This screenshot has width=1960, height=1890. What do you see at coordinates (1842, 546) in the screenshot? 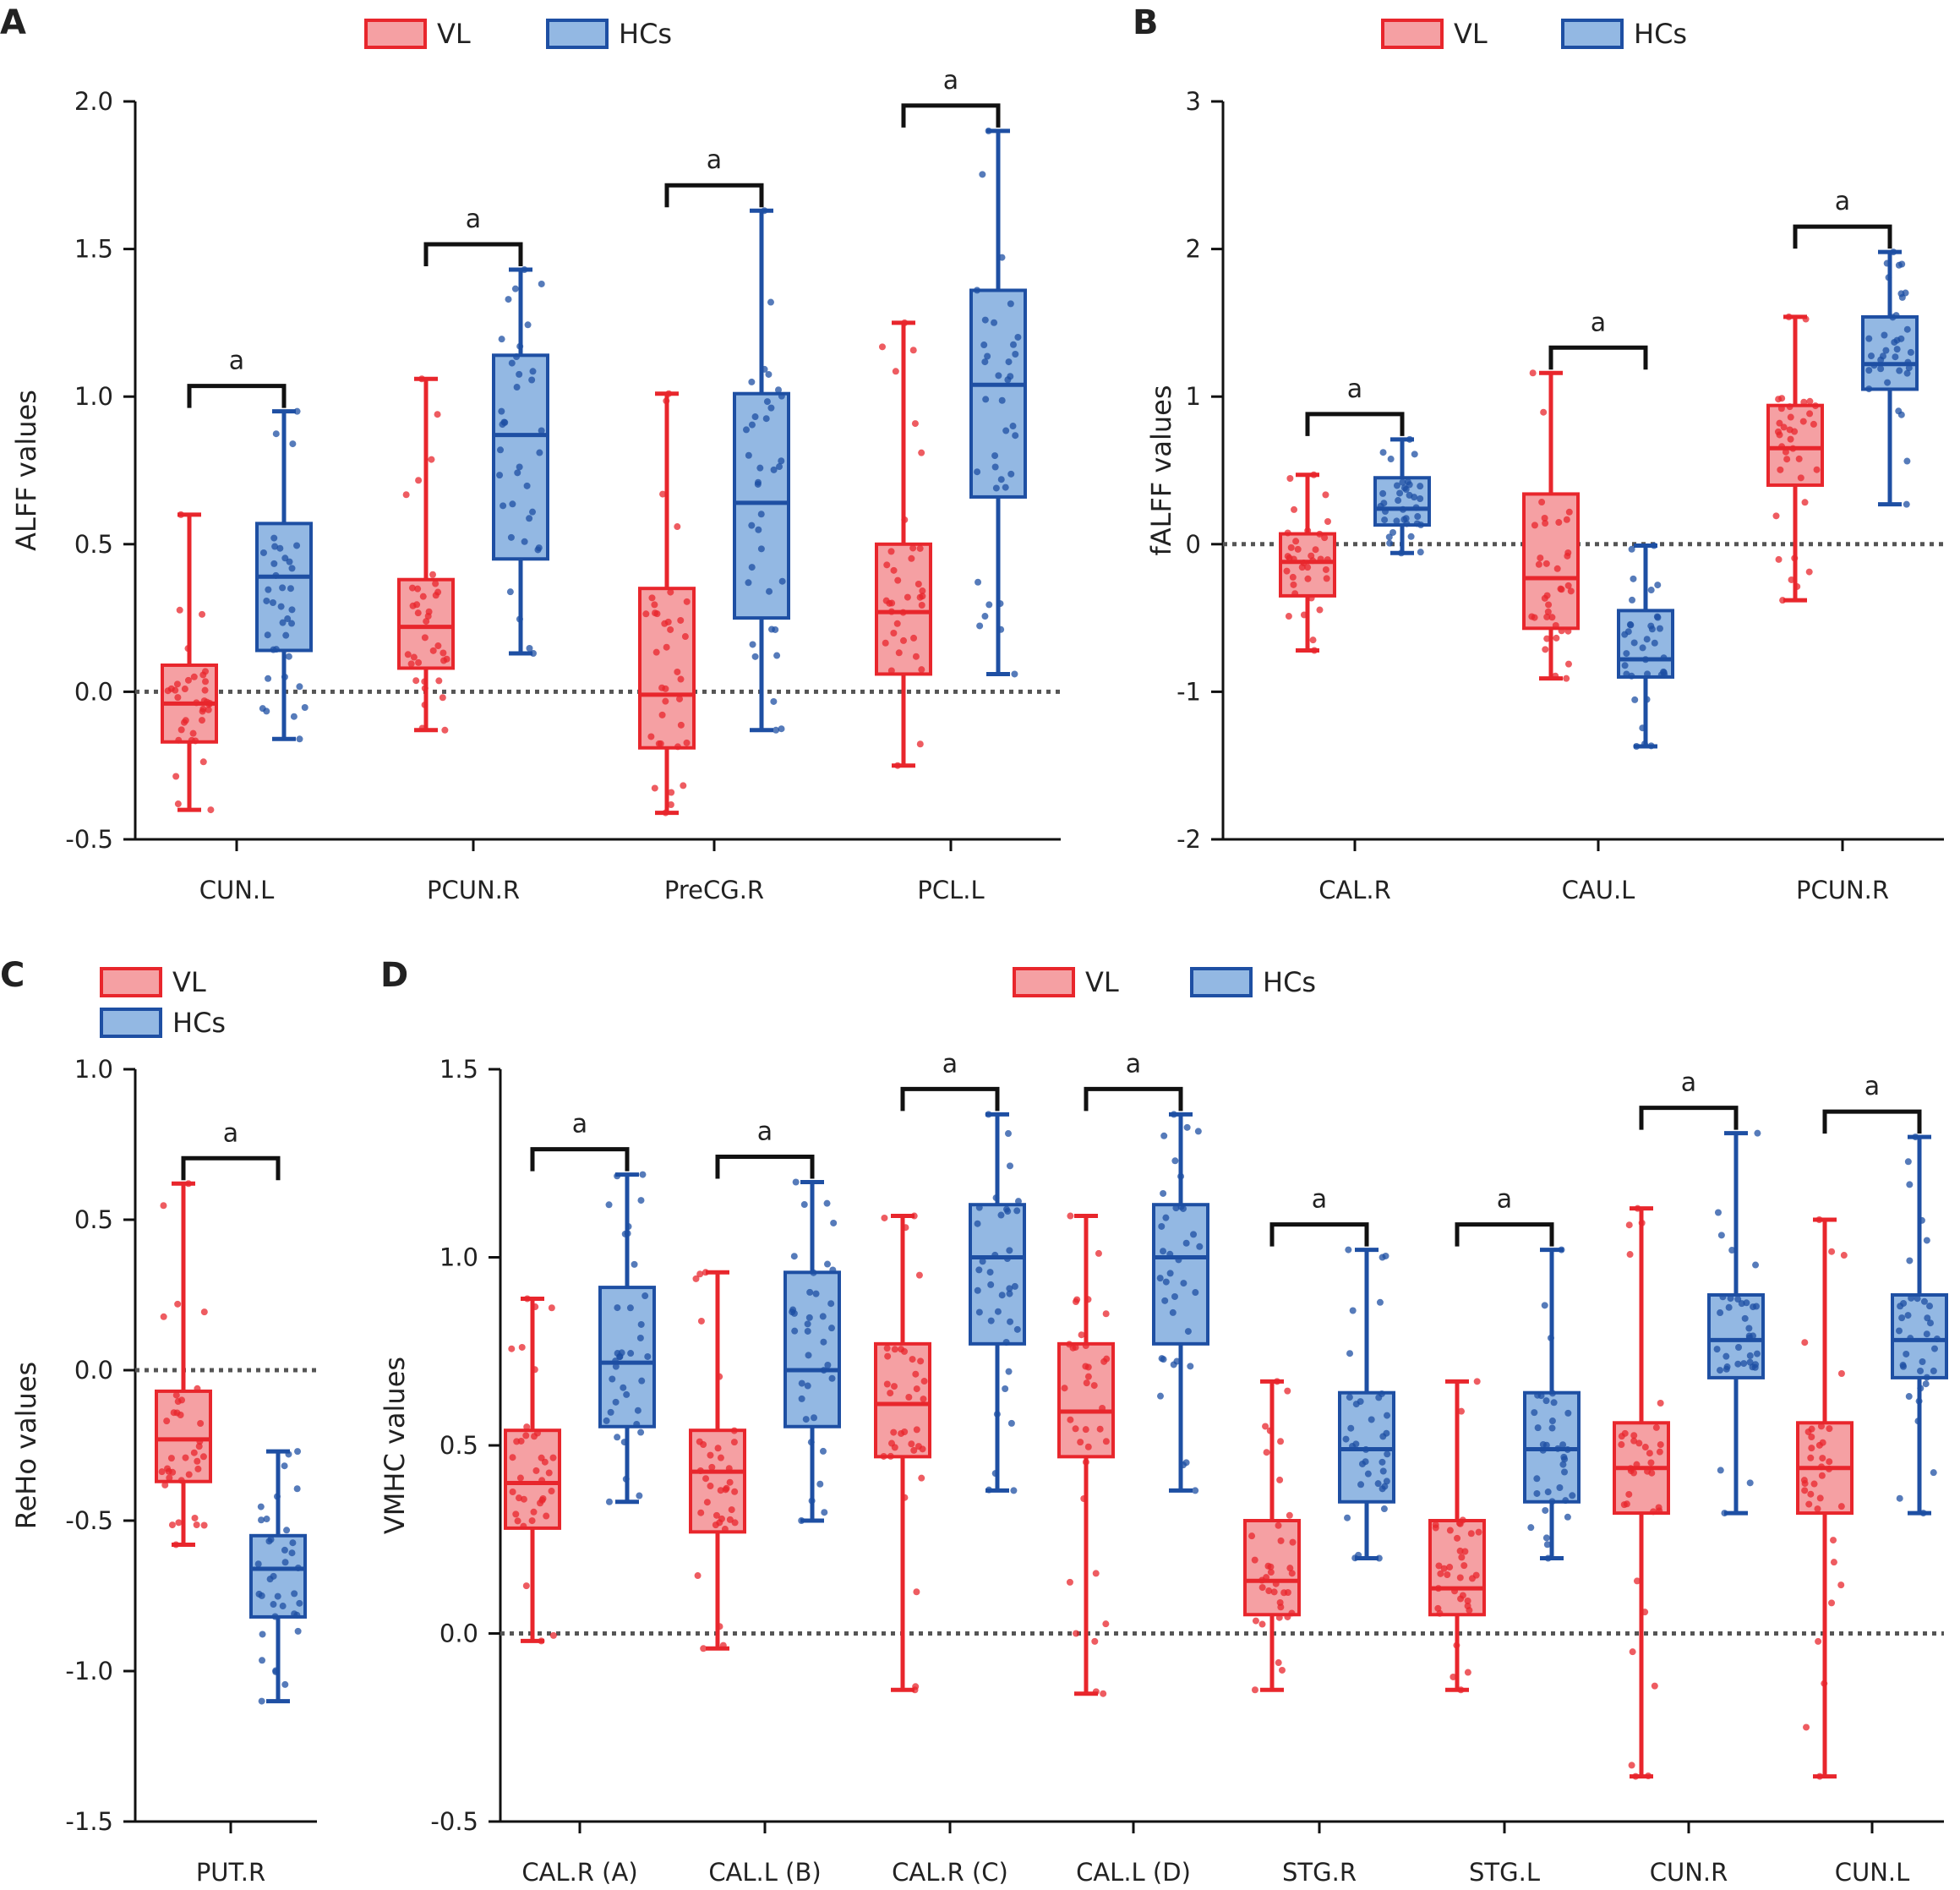
I see `category-group: PCUN.R a` at bounding box center [1842, 546].